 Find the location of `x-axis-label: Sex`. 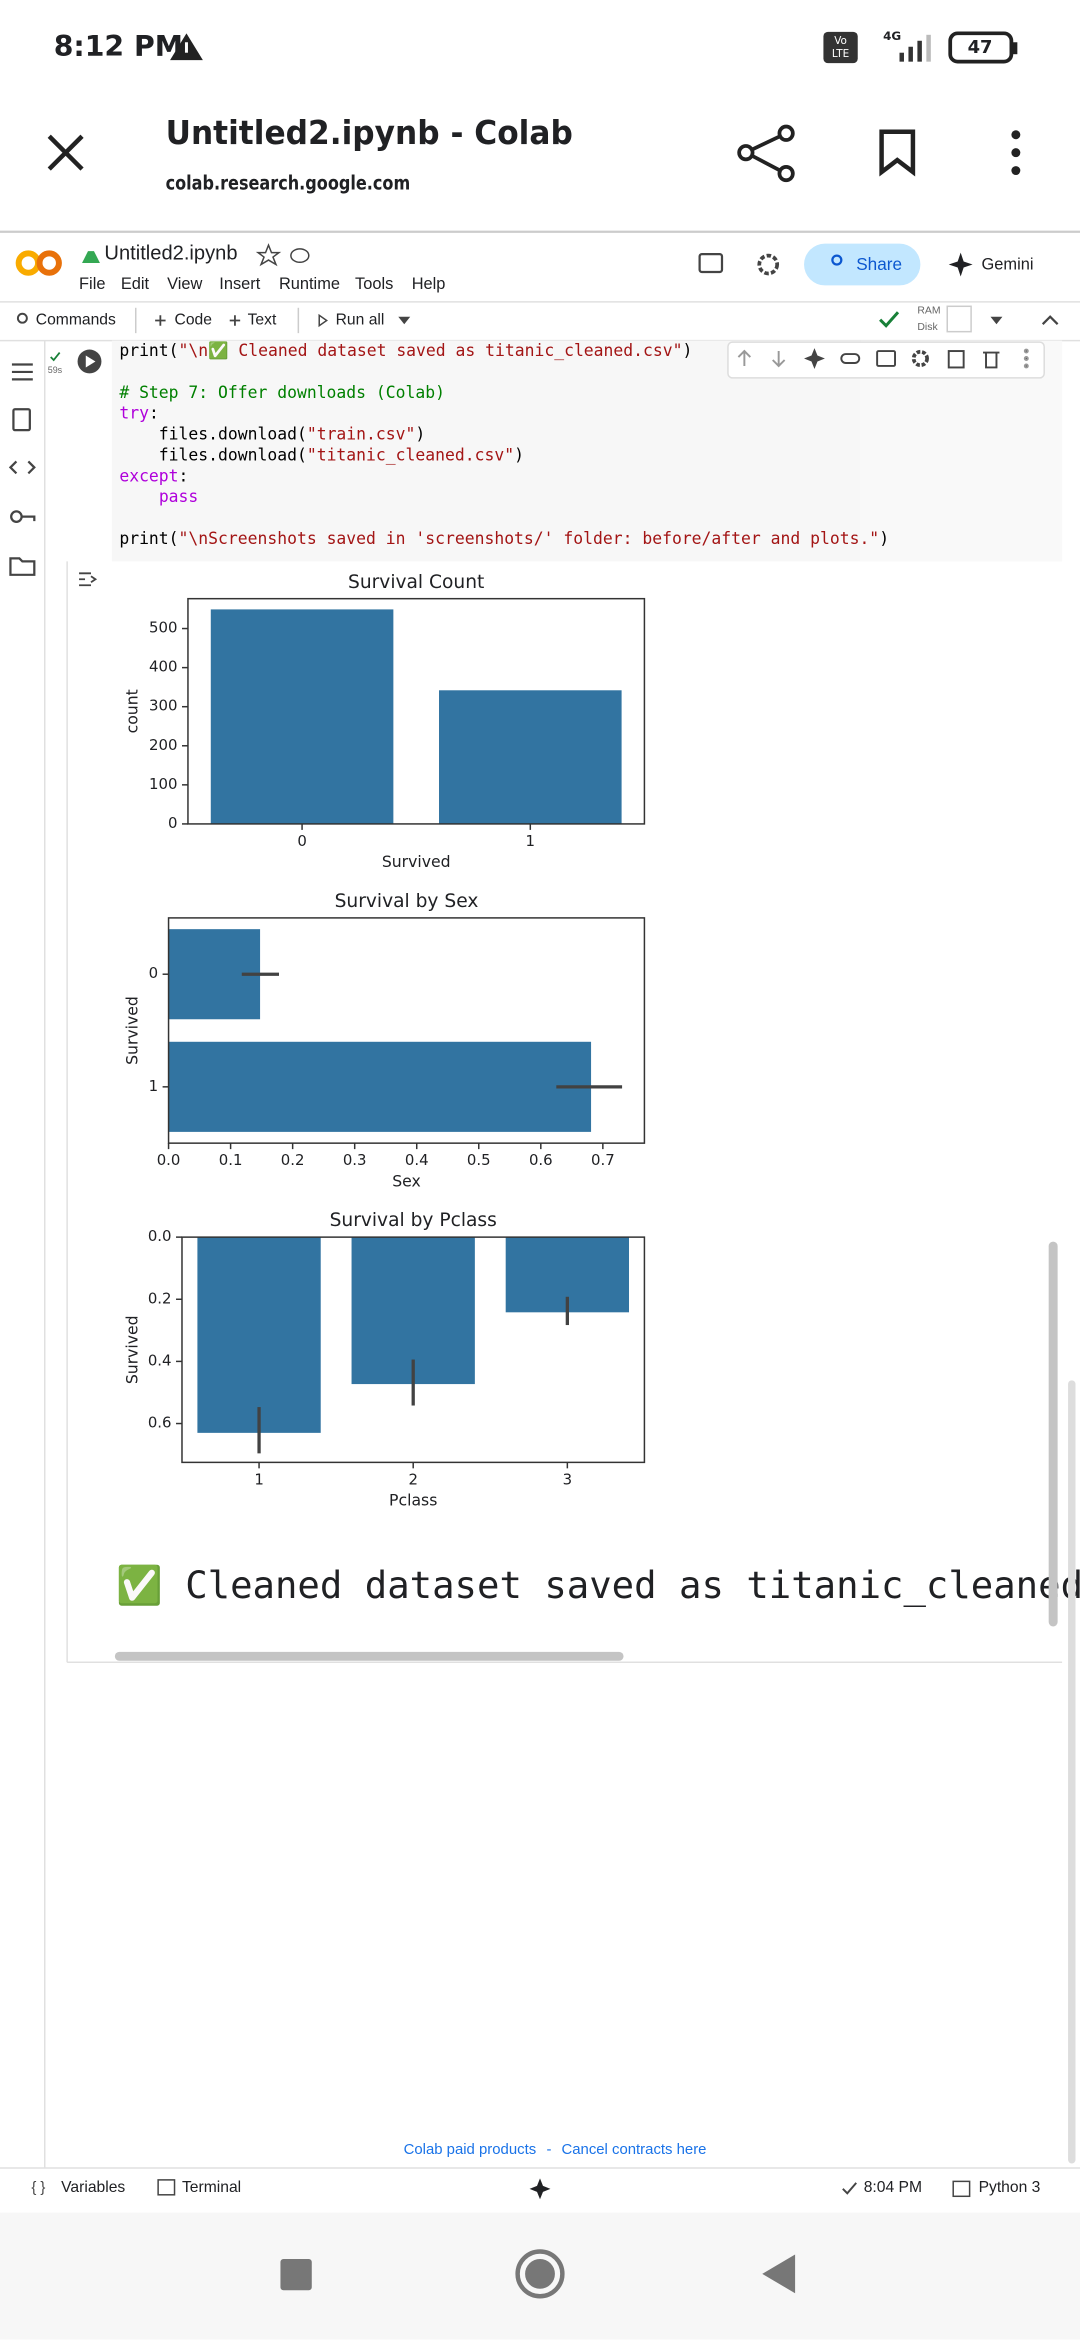

x-axis-label: Sex is located at coordinates (406, 1180).